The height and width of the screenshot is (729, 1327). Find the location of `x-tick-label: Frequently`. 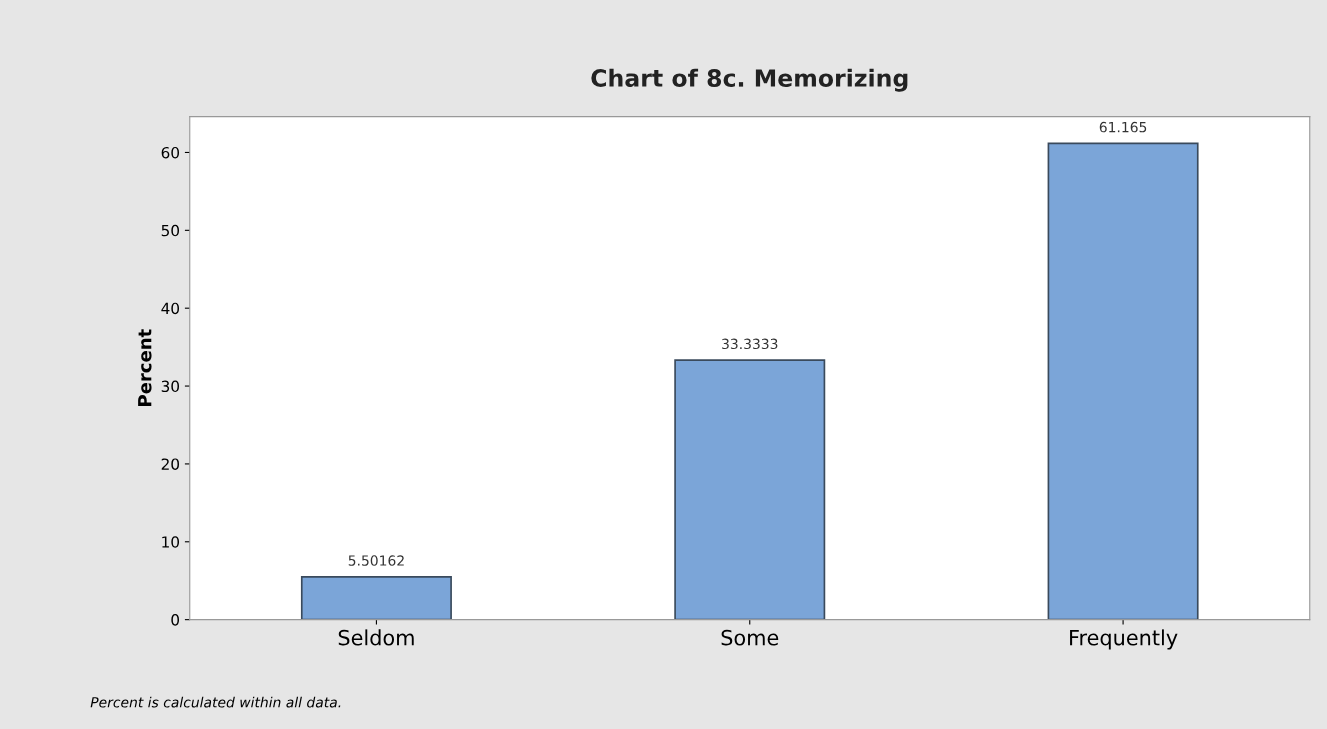

x-tick-label: Frequently is located at coordinates (1124, 639).